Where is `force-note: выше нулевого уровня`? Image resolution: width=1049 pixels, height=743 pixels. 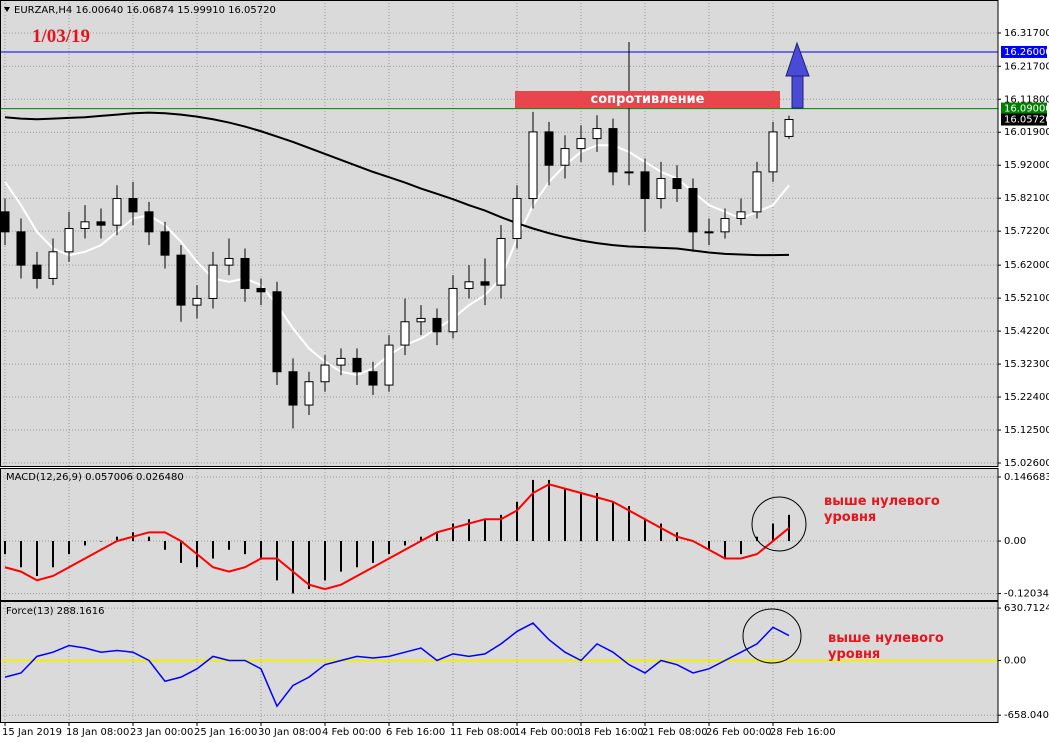
force-note: выше нулевого уровня is located at coordinates (886, 646).